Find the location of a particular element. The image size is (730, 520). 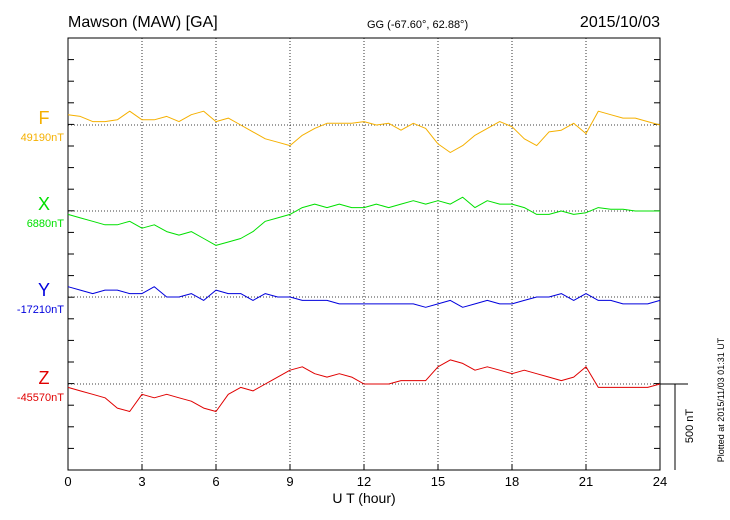

trace-f is located at coordinates (364, 131).